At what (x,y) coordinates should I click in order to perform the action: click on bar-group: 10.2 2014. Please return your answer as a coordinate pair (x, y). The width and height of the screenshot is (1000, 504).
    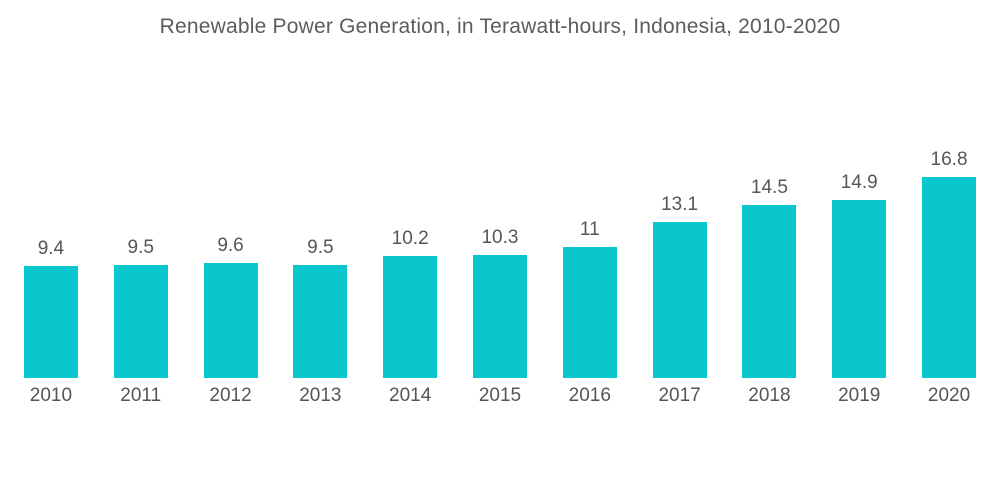
    Looking at the image, I should click on (410, 319).